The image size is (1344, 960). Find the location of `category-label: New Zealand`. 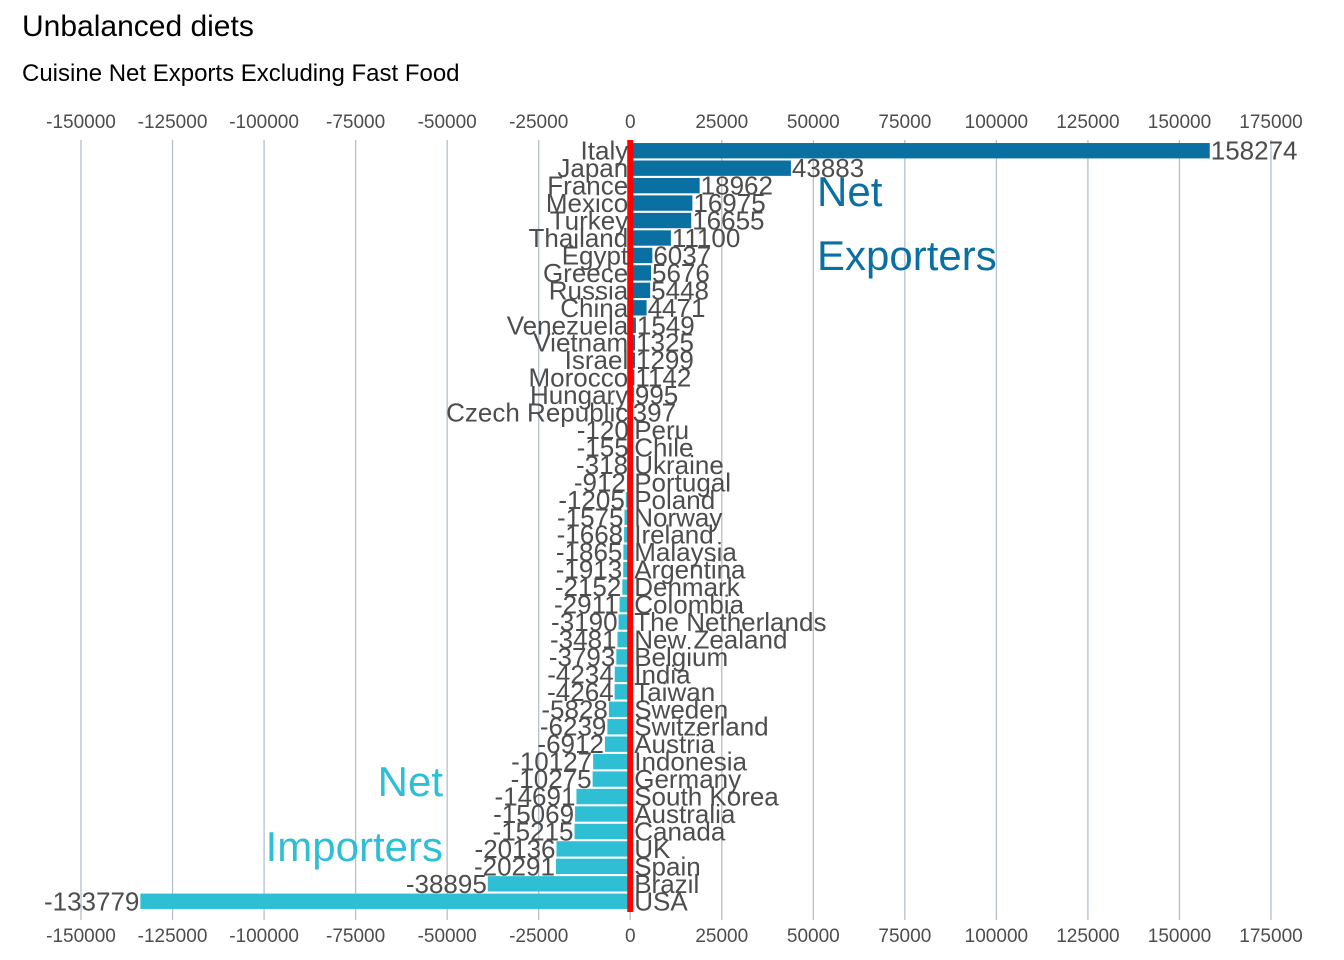

category-label: New Zealand is located at coordinates (710, 639).